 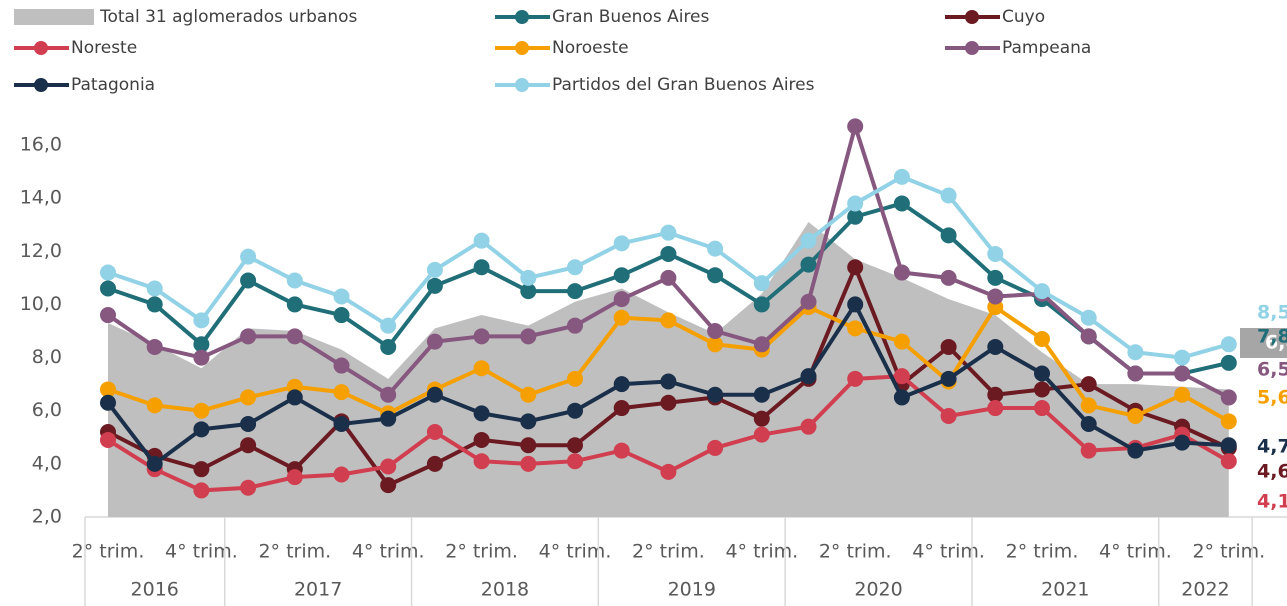 What do you see at coordinates (505, 590) in the screenshot?
I see `year-label: 2018` at bounding box center [505, 590].